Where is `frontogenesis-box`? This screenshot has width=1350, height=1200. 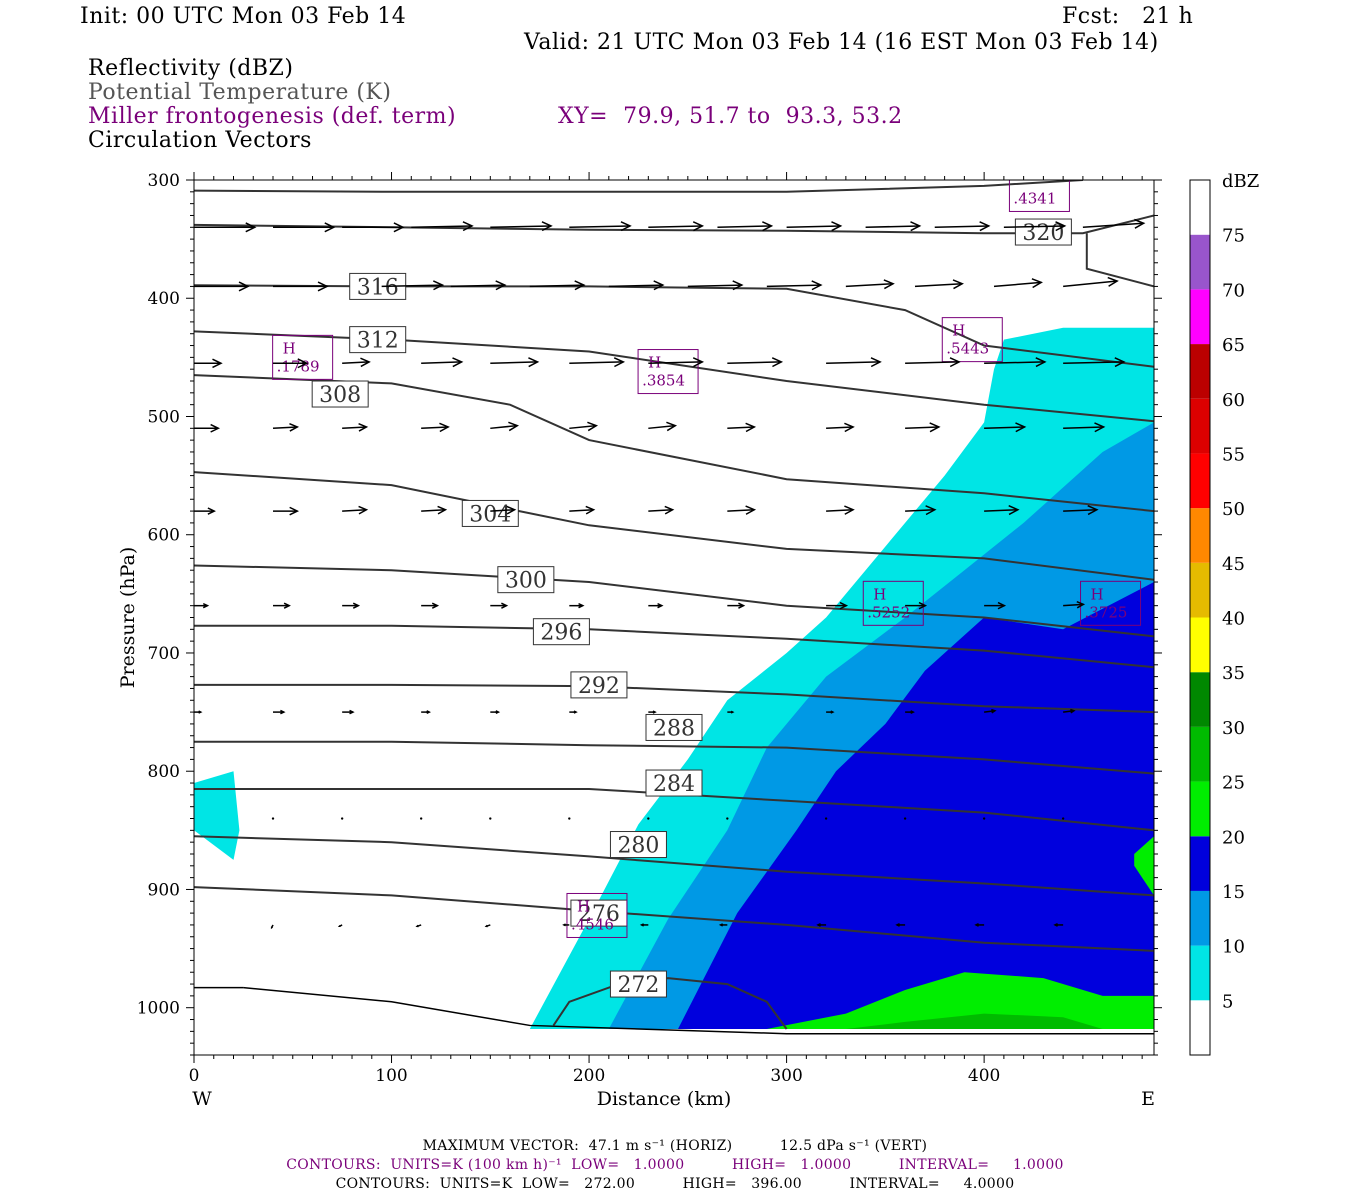 frontogenesis-box is located at coordinates (597, 915).